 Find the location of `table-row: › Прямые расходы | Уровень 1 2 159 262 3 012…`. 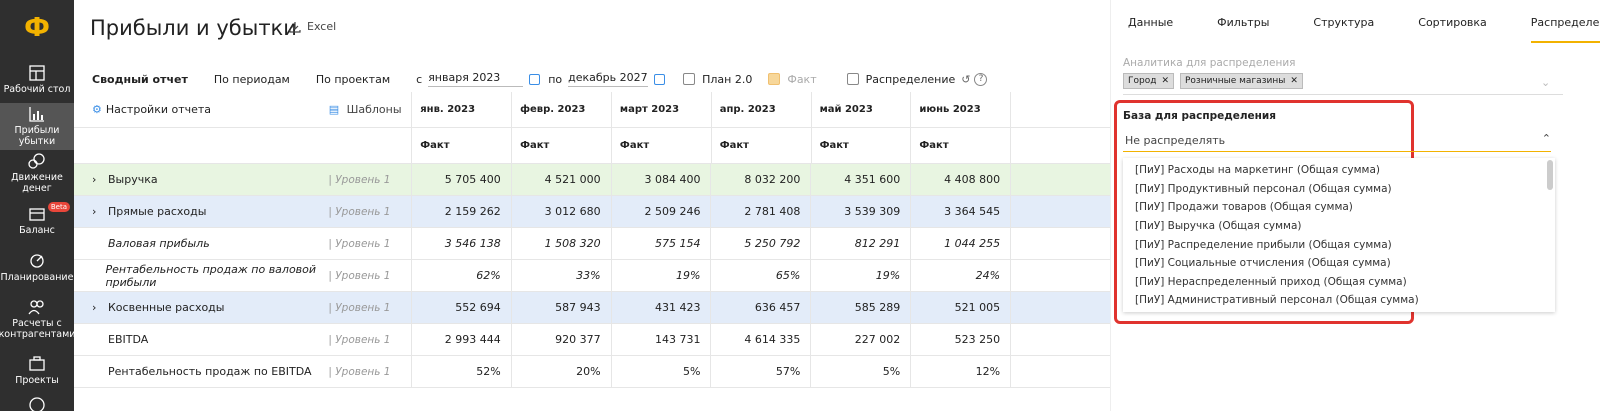

table-row: › Прямые расходы | Уровень 1 2 159 262 3 012… is located at coordinates (592, 212).